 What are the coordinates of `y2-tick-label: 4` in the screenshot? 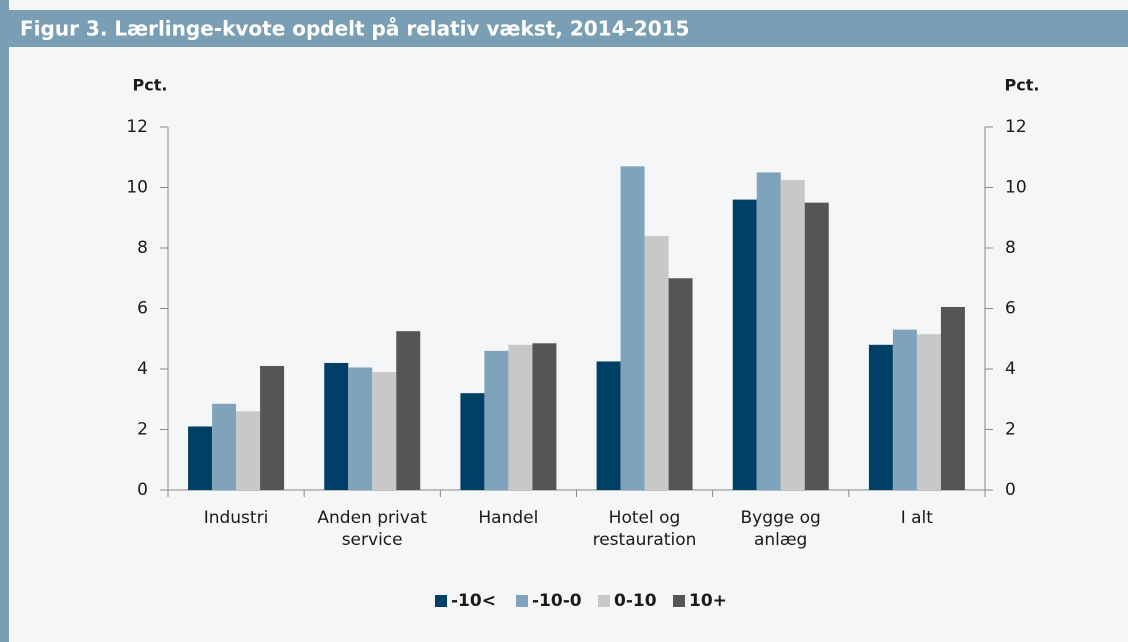 It's located at (1010, 369).